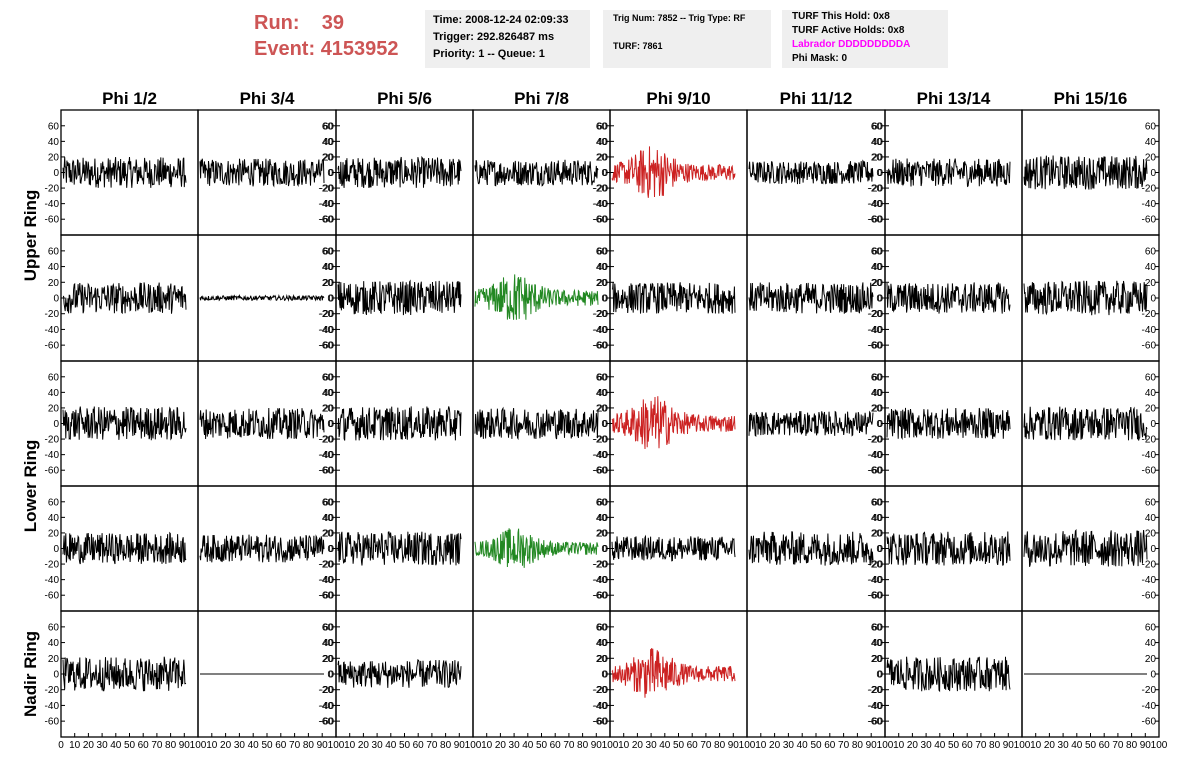  What do you see at coordinates (30, 486) in the screenshot?
I see `ring-label: Lower Ring` at bounding box center [30, 486].